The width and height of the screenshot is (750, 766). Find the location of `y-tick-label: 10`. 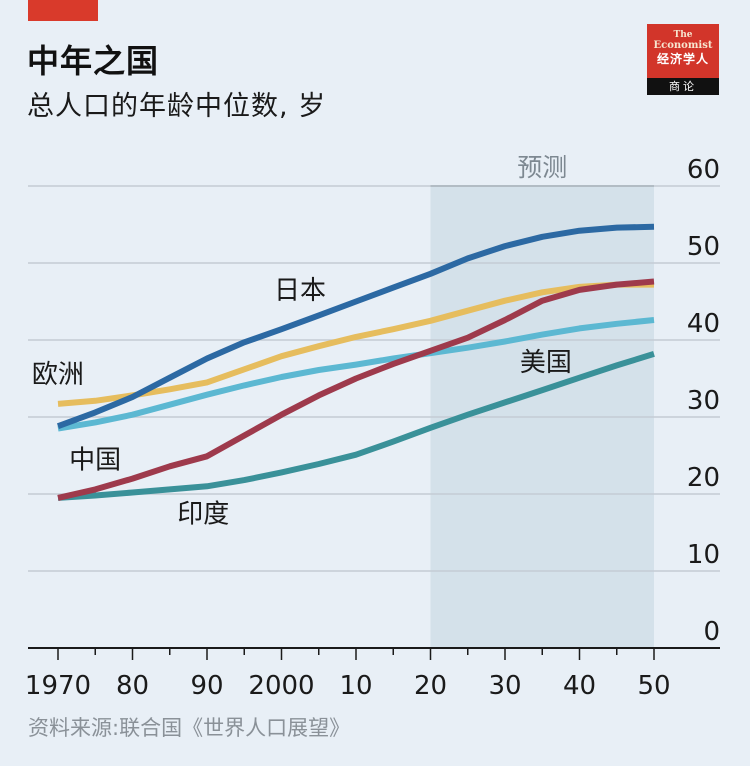

y-tick-label: 10 is located at coordinates (703, 555).